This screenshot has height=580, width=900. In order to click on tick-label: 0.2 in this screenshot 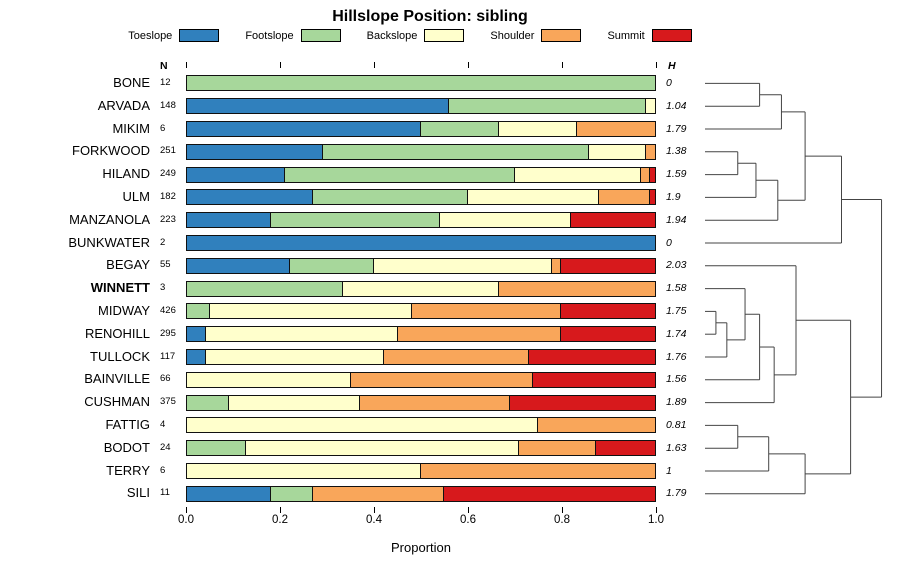, I will do `click(280, 520)`.